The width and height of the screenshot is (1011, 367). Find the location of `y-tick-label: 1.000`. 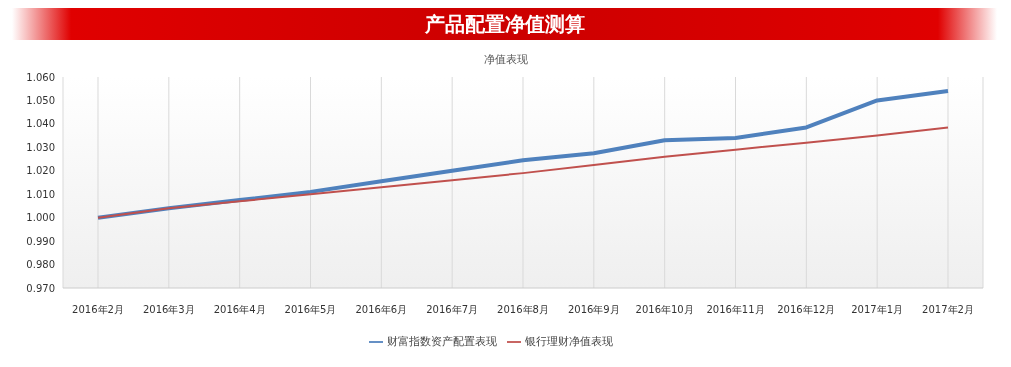

y-tick-label: 1.000 is located at coordinates (40, 218).